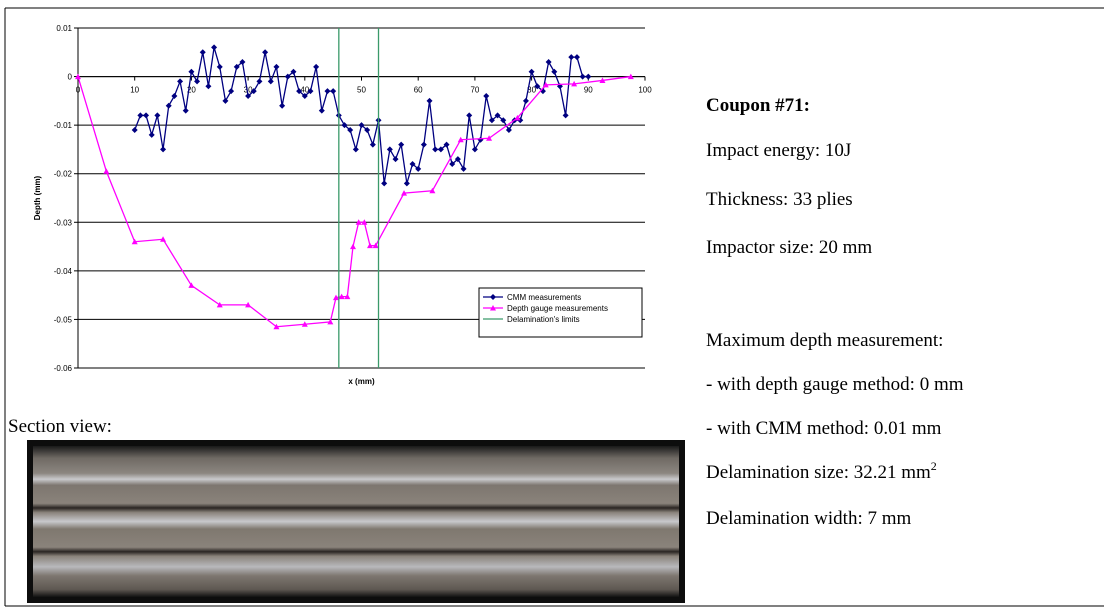 This screenshot has width=1104, height=610. Describe the element at coordinates (63, 368) in the screenshot. I see `y-tick-label: -0.06` at that location.